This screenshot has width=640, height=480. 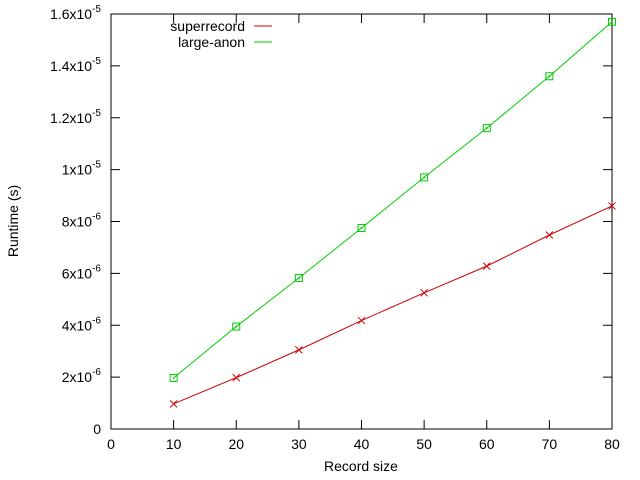 I want to click on x-tick-label: 40, so click(x=362, y=444).